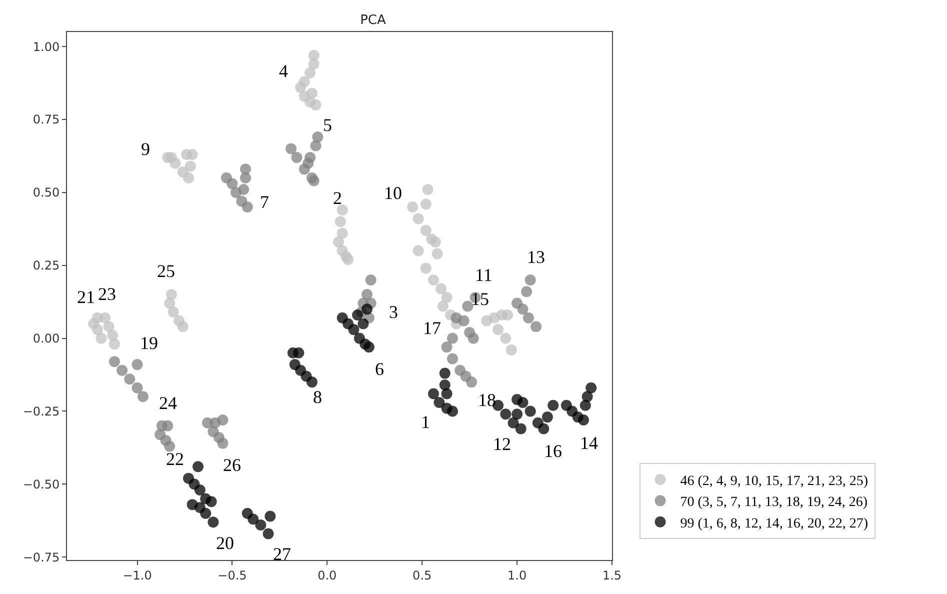 The image size is (947, 594). What do you see at coordinates (225, 543) in the screenshot?
I see `annotation: 20` at bounding box center [225, 543].